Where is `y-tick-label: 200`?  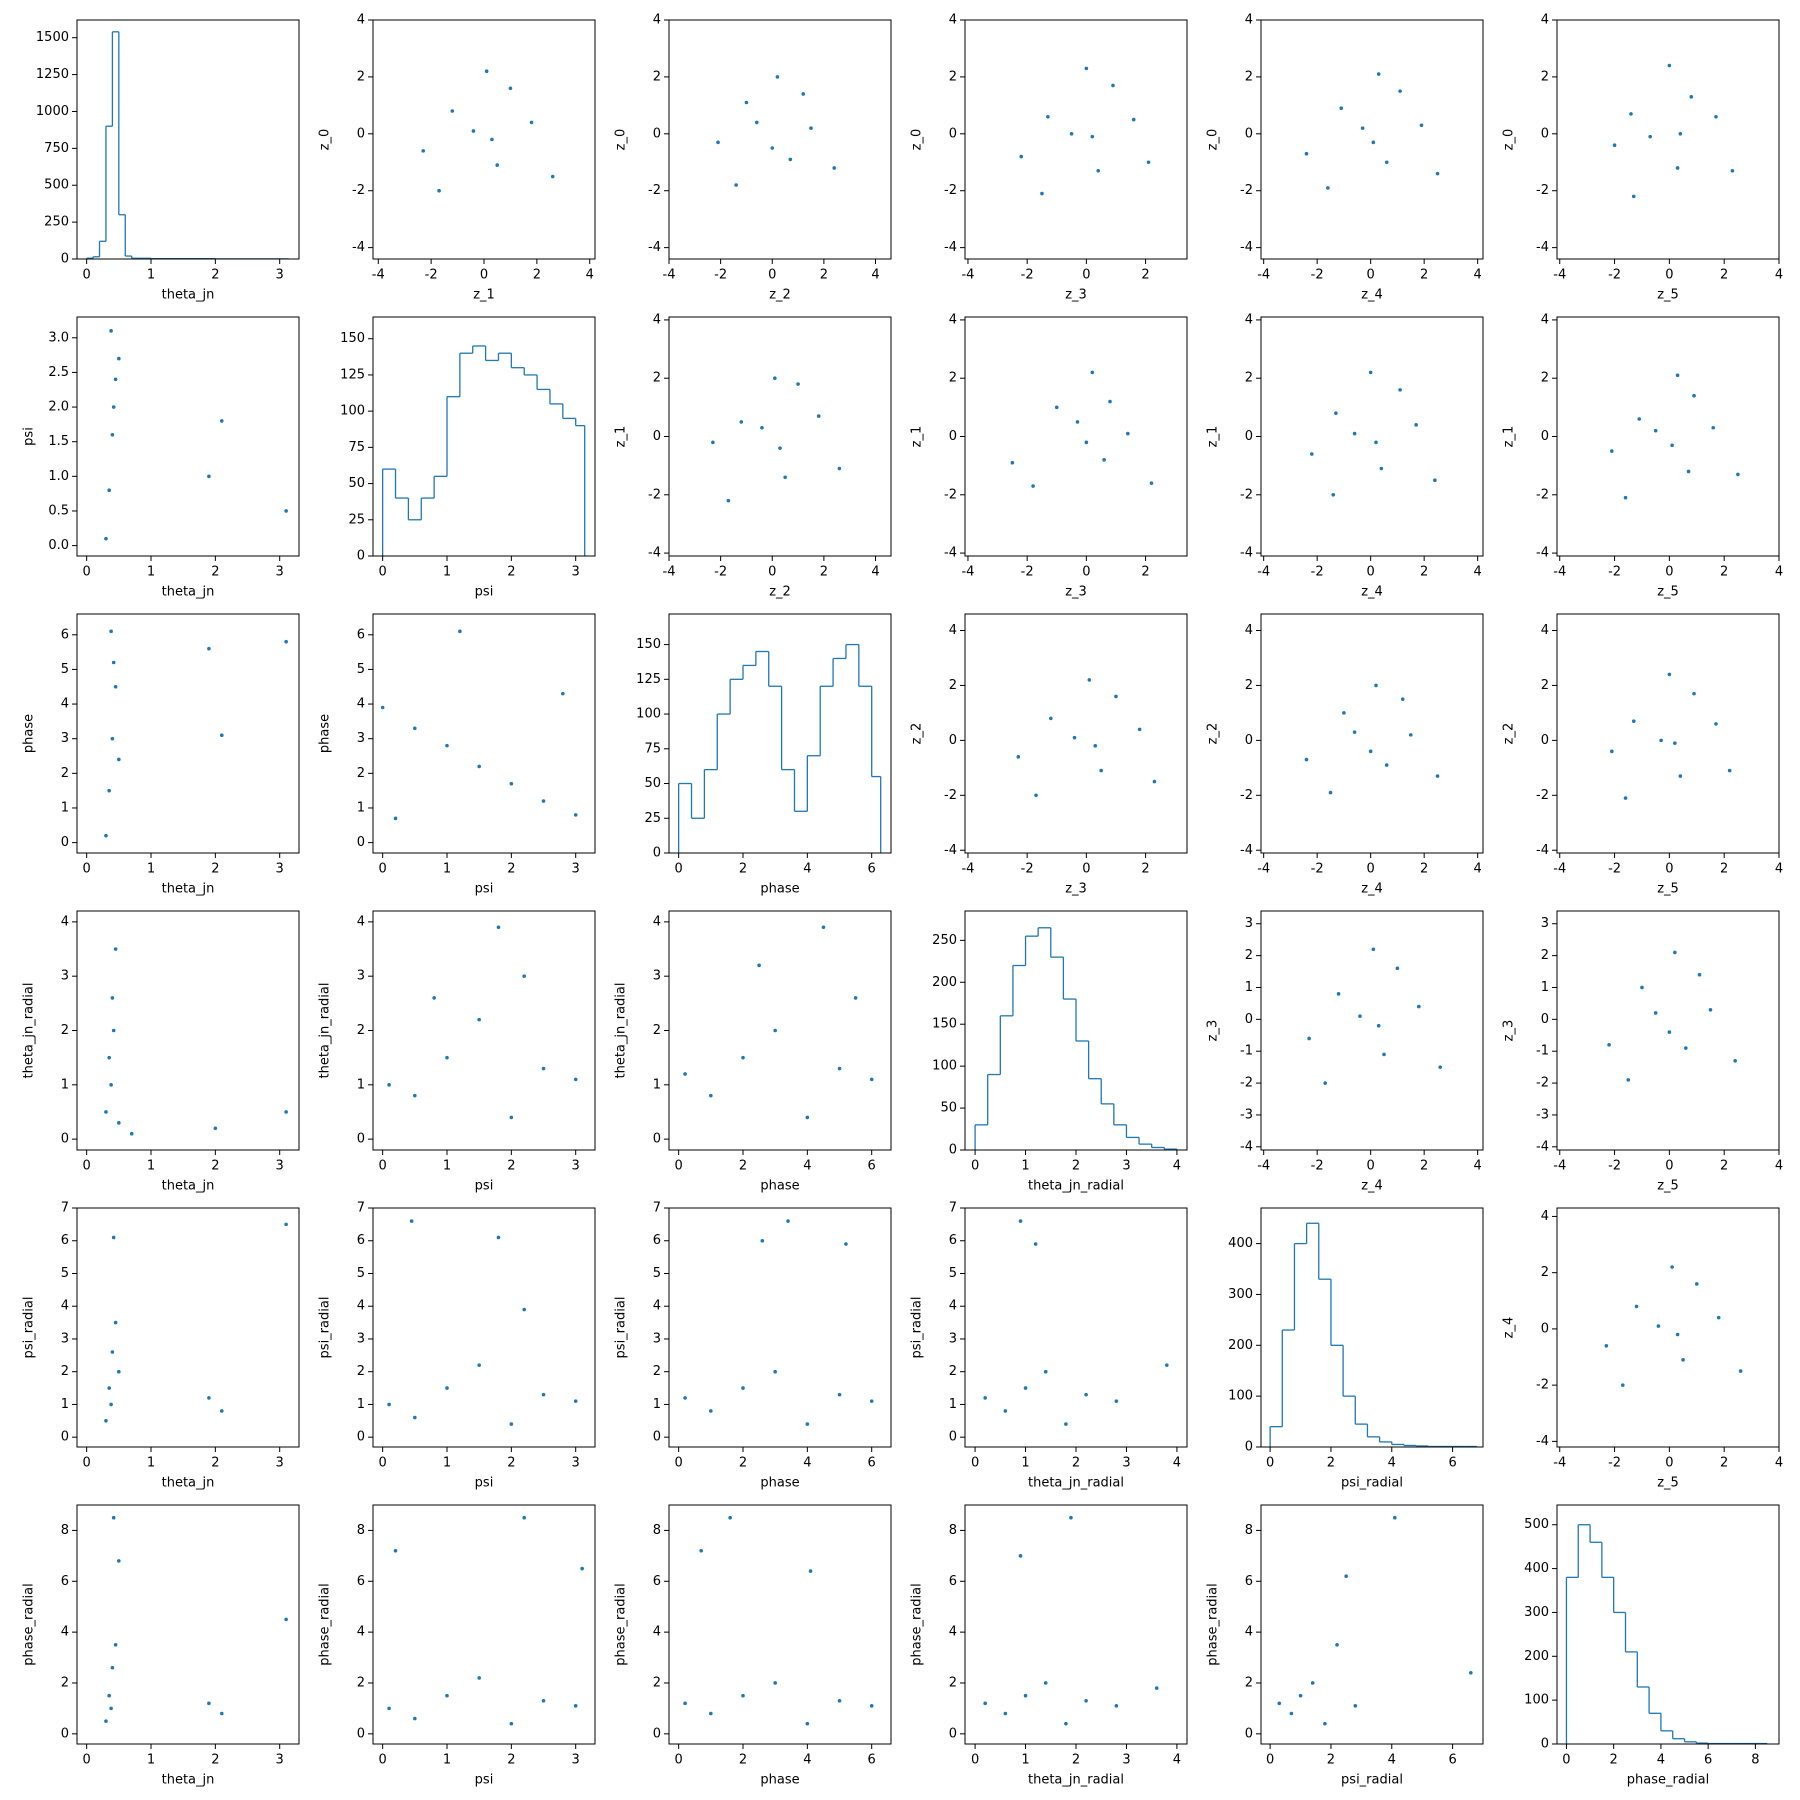
y-tick-label: 200 is located at coordinates (1240, 1345).